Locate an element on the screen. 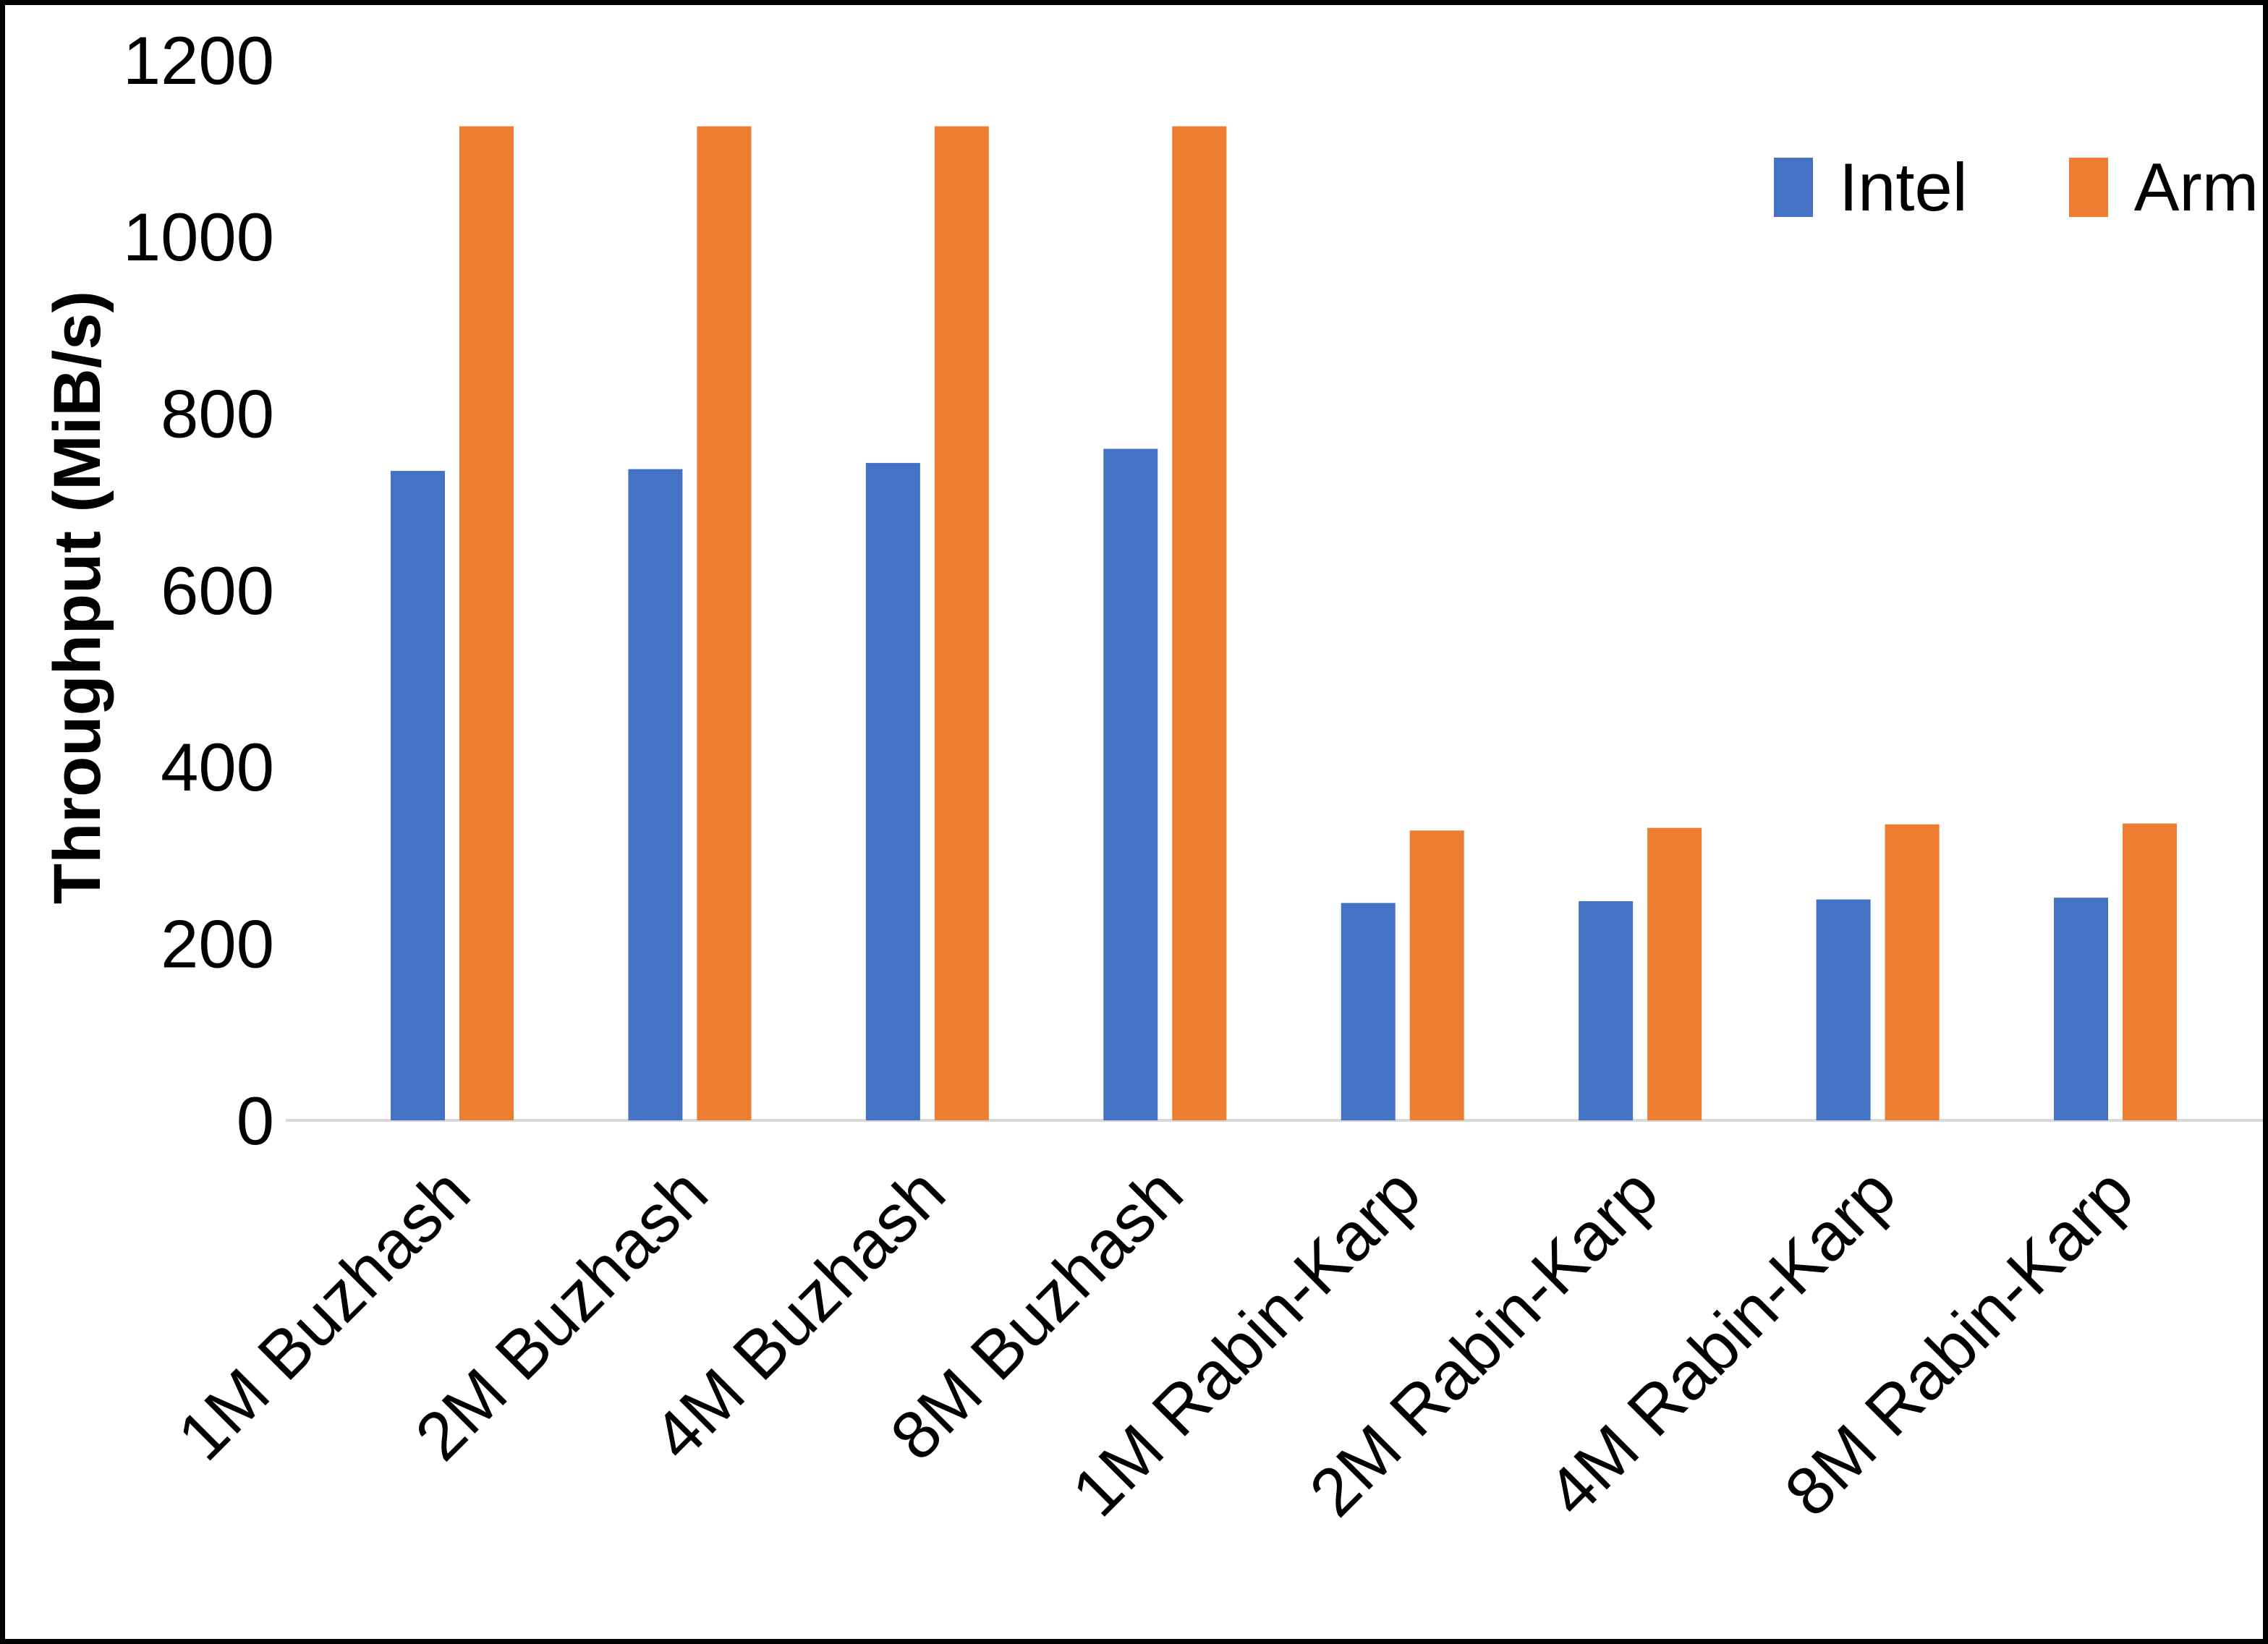 Image resolution: width=2268 pixels, height=1644 pixels. legend-item-arm: Arm is located at coordinates (2163, 187).